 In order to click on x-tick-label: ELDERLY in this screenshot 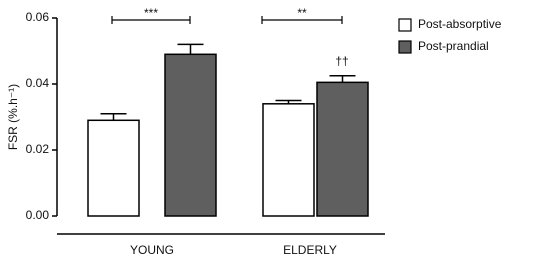, I will do `click(310, 250)`.